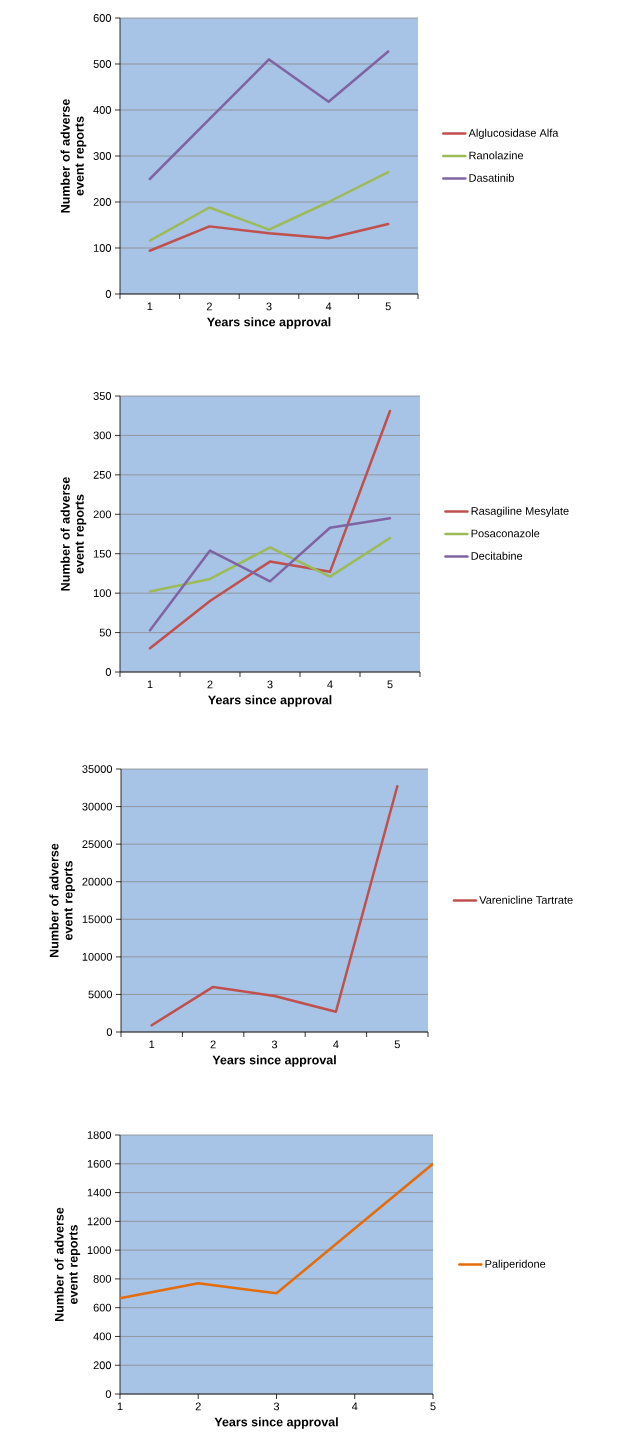 The height and width of the screenshot is (1453, 629). I want to click on legend-label: Varenicline Tartrate, so click(526, 899).